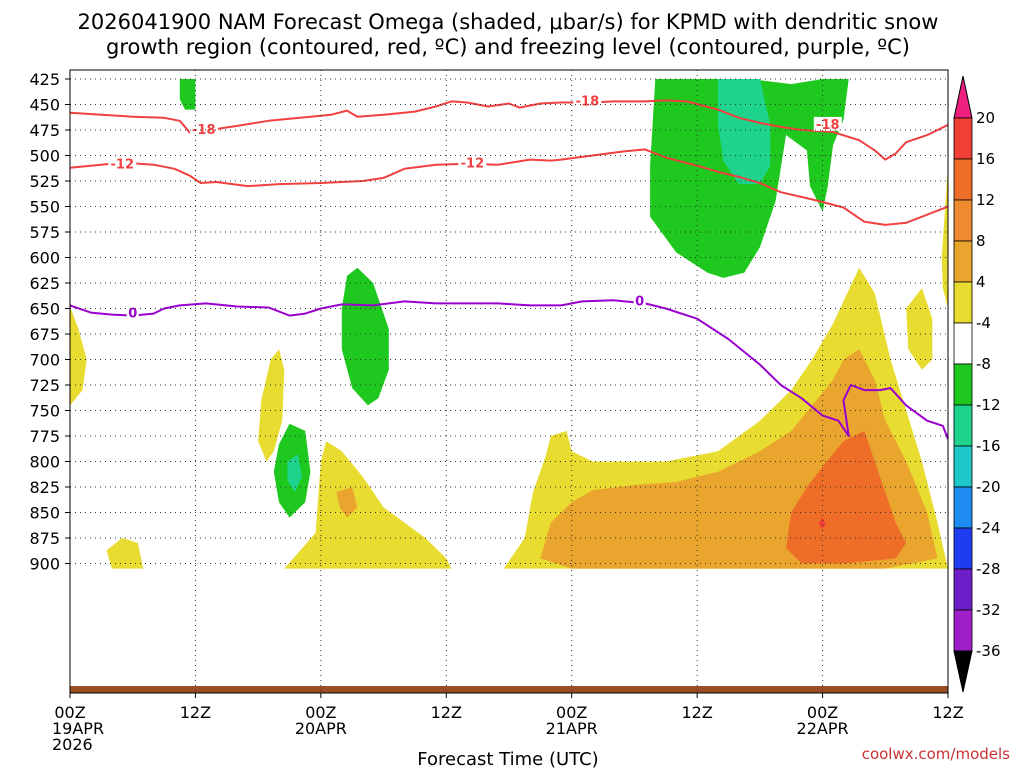  I want to click on terrain-strip, so click(509, 689).